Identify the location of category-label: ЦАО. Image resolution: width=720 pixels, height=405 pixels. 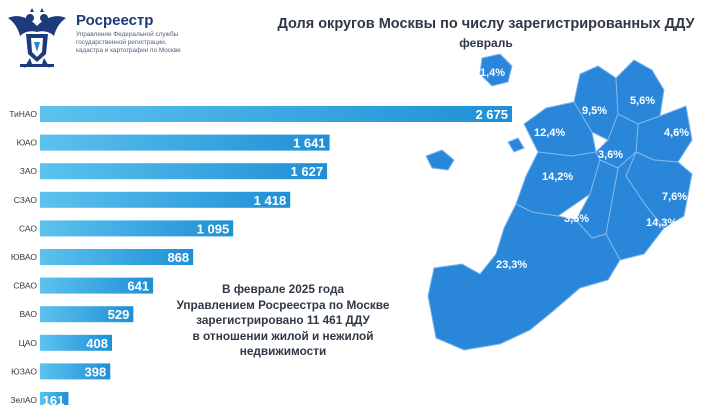
(28, 343).